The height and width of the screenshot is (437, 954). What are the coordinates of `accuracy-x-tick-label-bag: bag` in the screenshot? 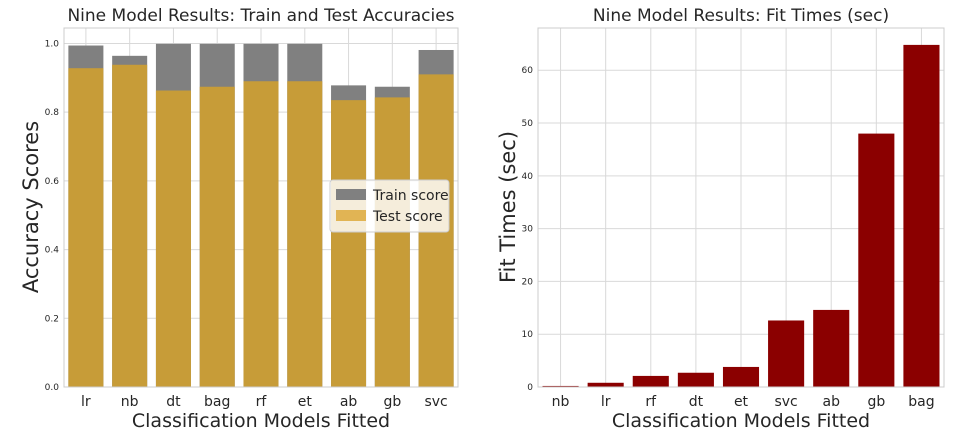 It's located at (217, 402).